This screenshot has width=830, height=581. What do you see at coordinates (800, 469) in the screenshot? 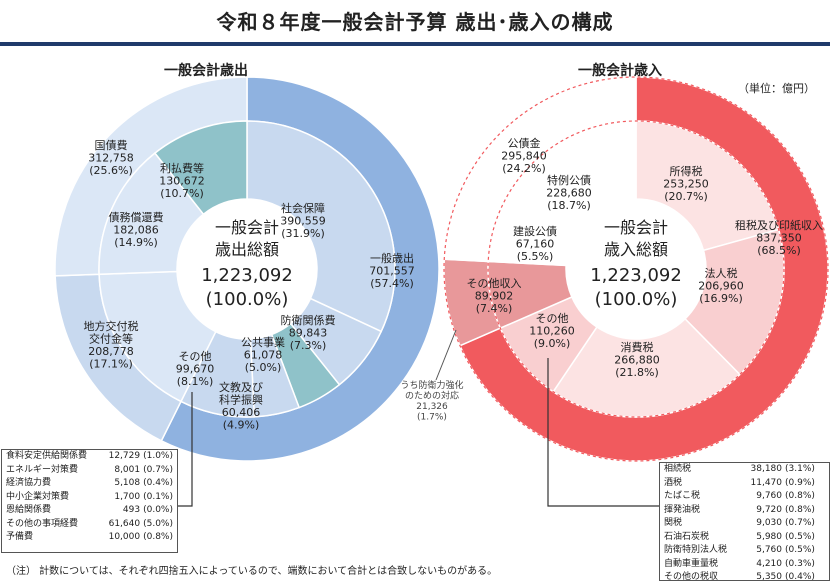
I see `revenue-breakdown-row-percent: (3.1%)` at bounding box center [800, 469].